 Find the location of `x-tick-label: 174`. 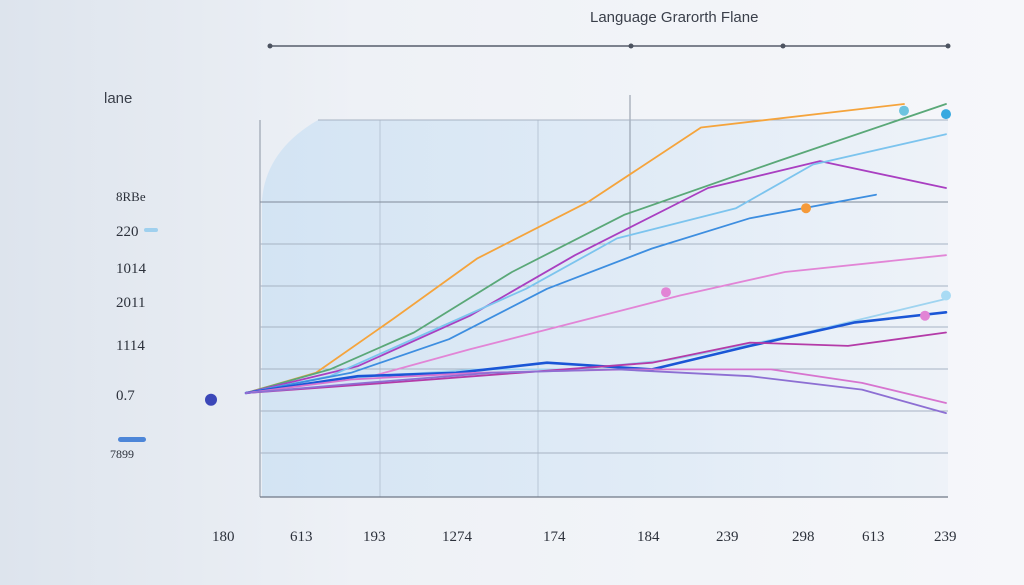

x-tick-label: 174 is located at coordinates (554, 537).